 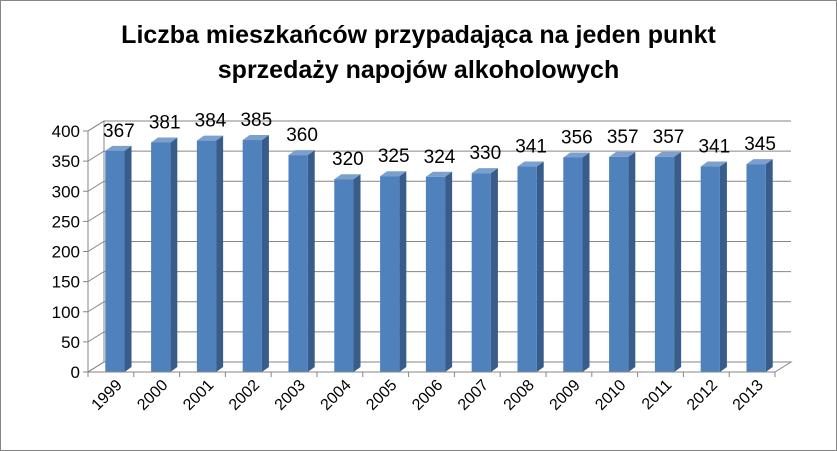 What do you see at coordinates (70, 342) in the screenshot?
I see `y-tick-label: 50` at bounding box center [70, 342].